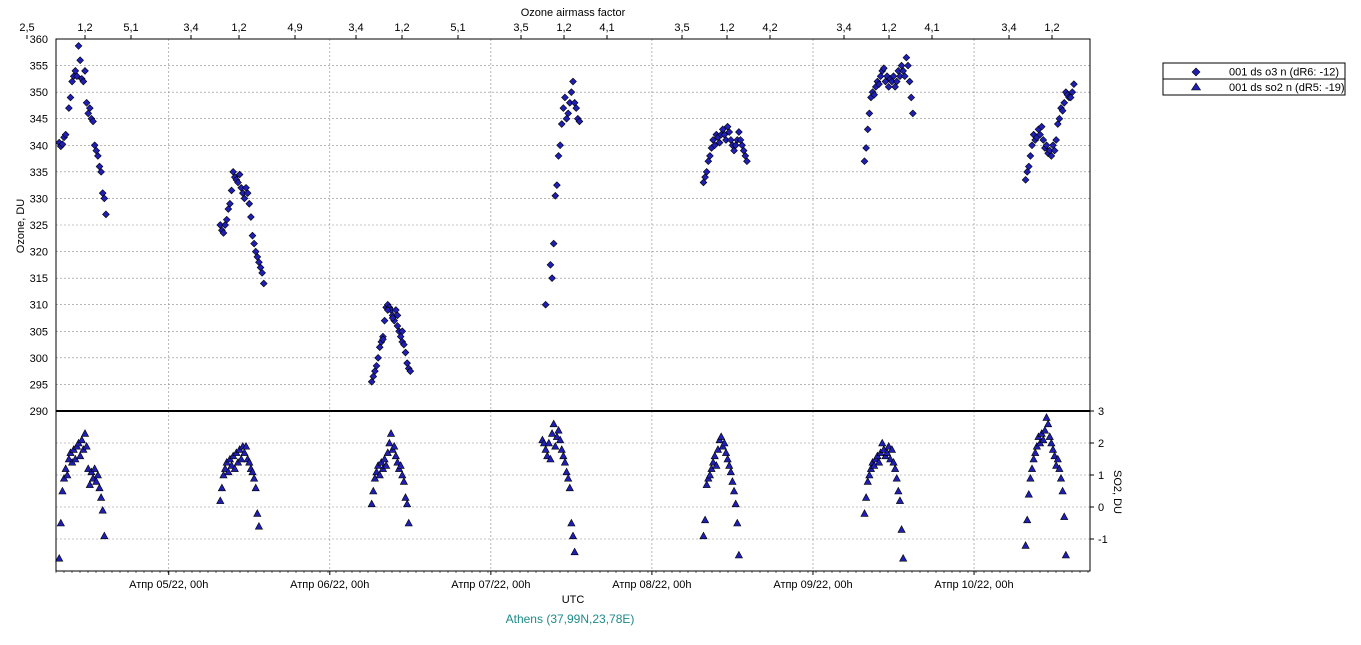 Image resolution: width=1361 pixels, height=645 pixels. I want to click on ozone-tick-label: 350, so click(39, 93).